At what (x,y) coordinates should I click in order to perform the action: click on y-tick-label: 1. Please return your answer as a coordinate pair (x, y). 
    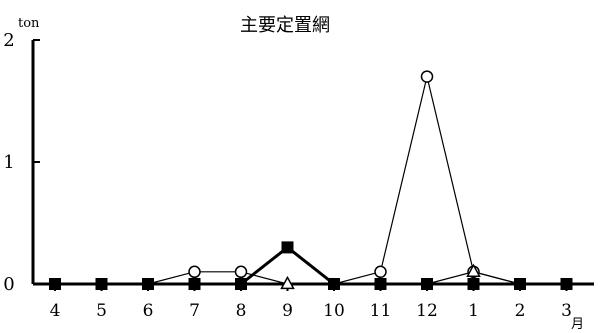
    Looking at the image, I should click on (8, 162).